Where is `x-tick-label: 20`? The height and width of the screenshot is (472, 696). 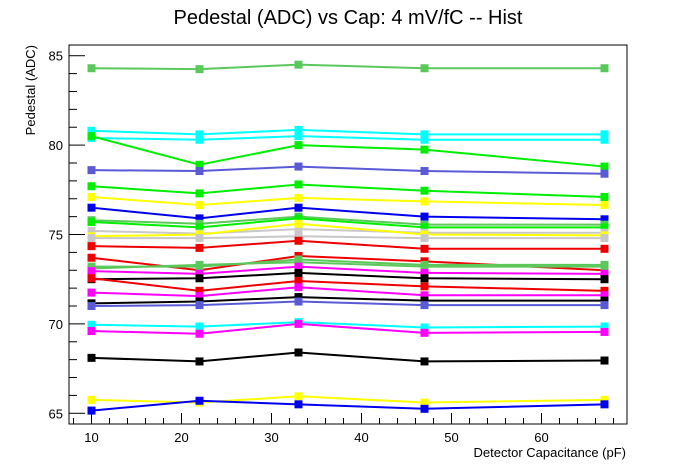 x-tick-label: 20 is located at coordinates (181, 437).